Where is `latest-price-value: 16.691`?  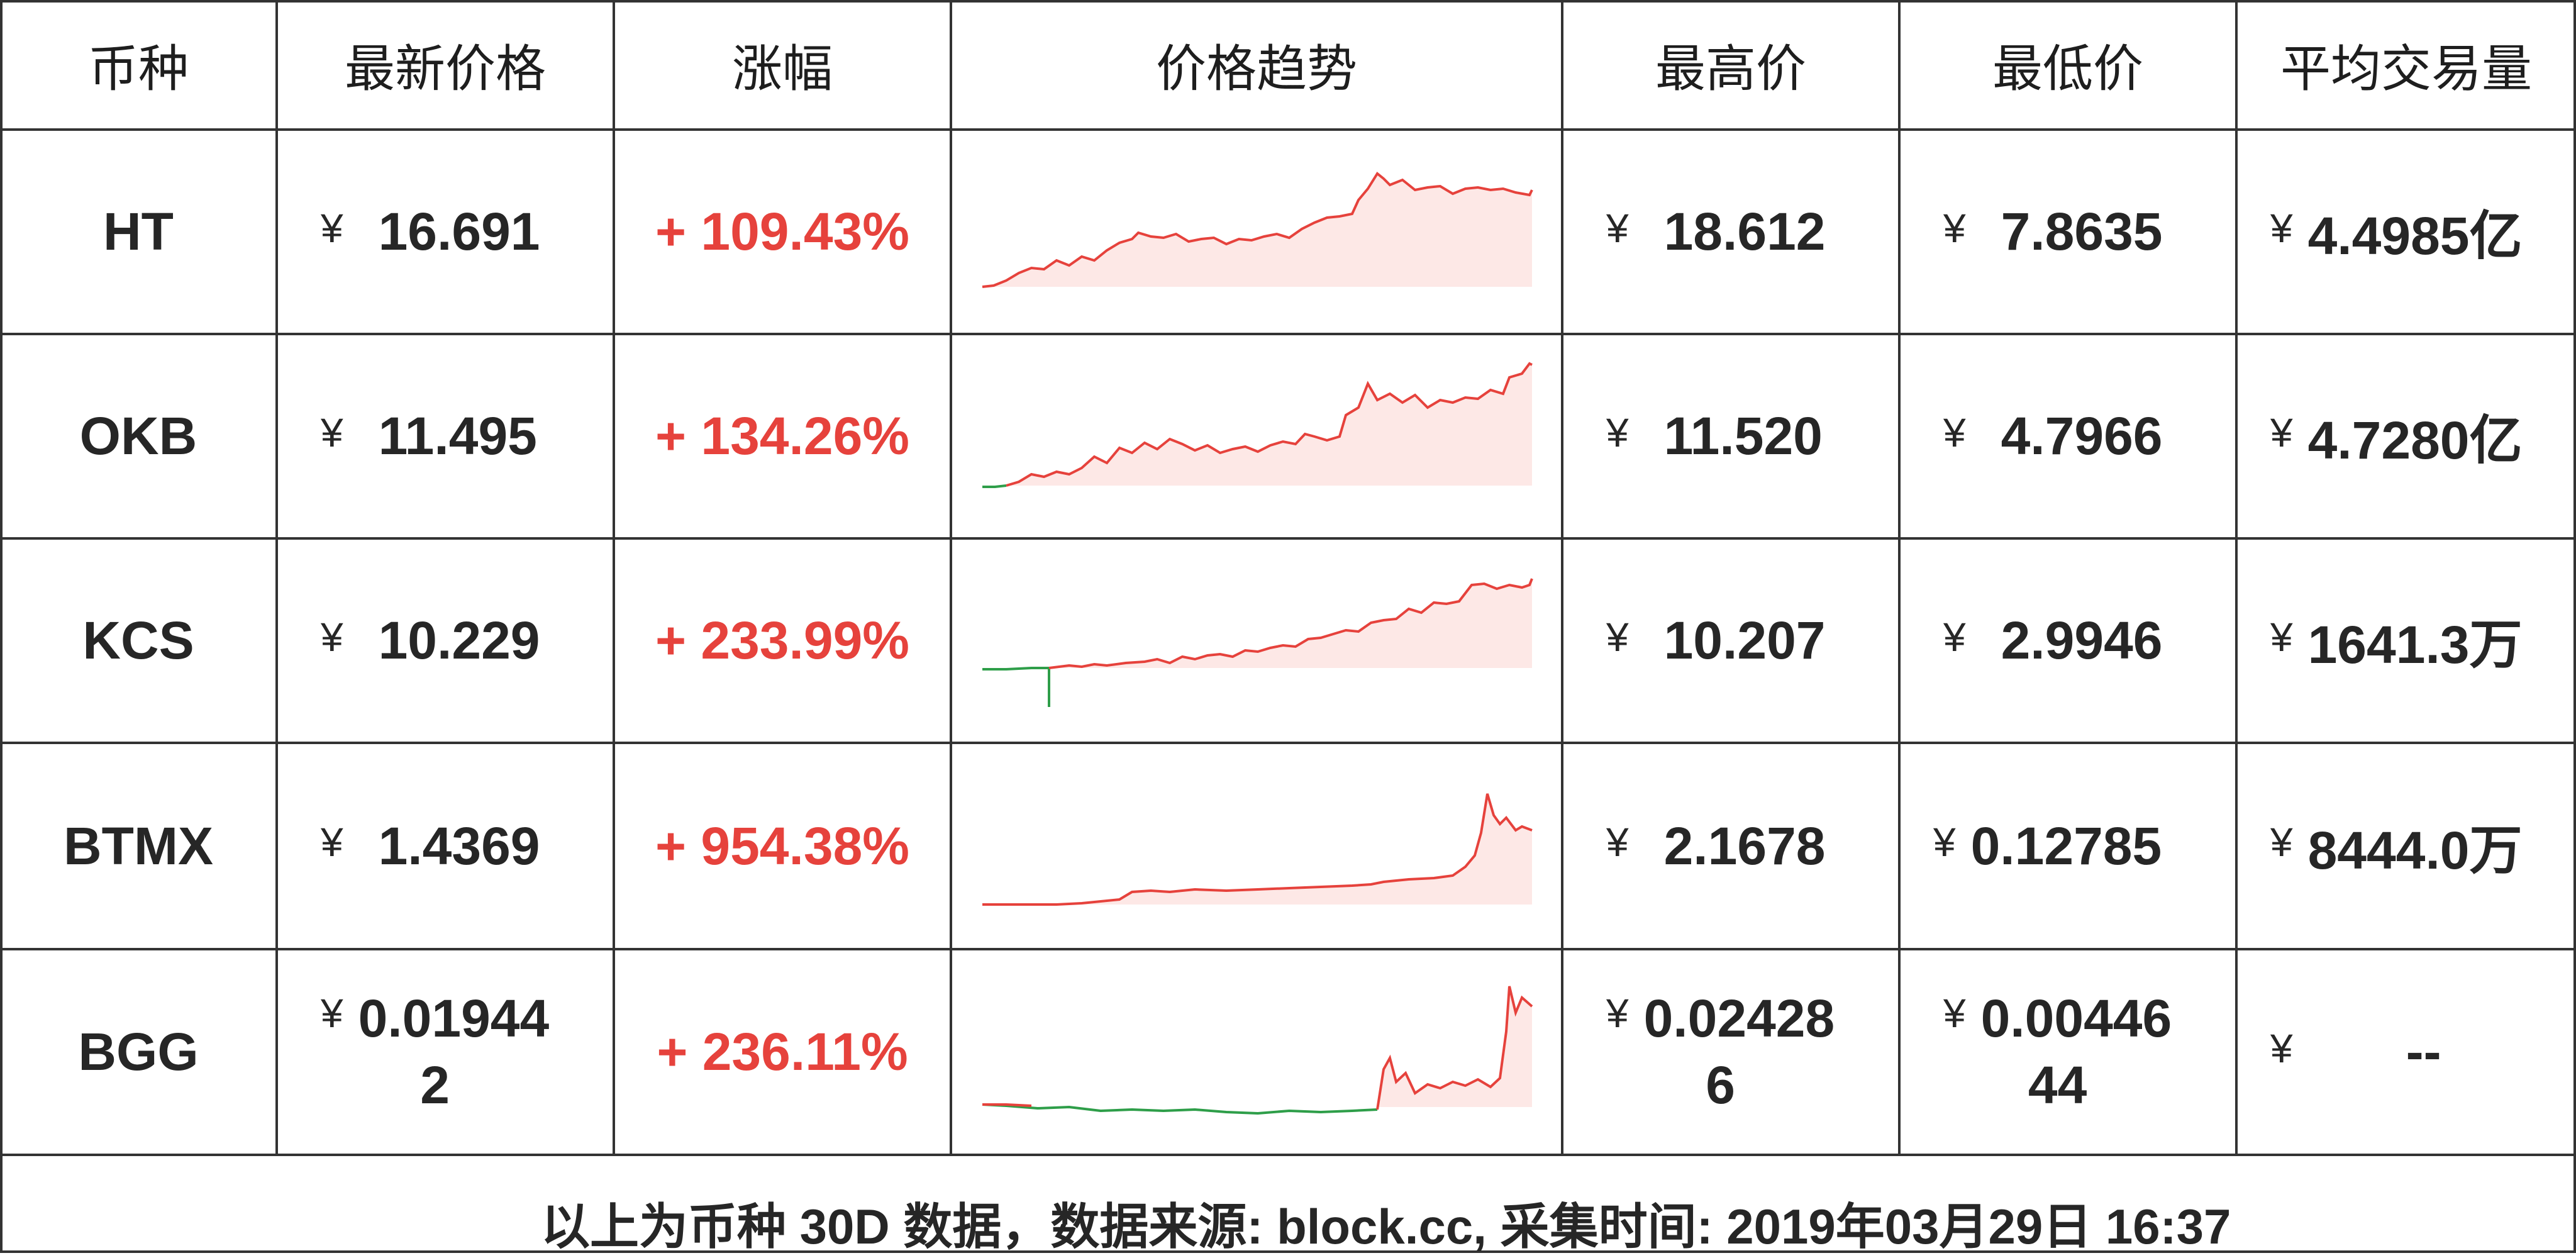 latest-price-value: 16.691 is located at coordinates (459, 232).